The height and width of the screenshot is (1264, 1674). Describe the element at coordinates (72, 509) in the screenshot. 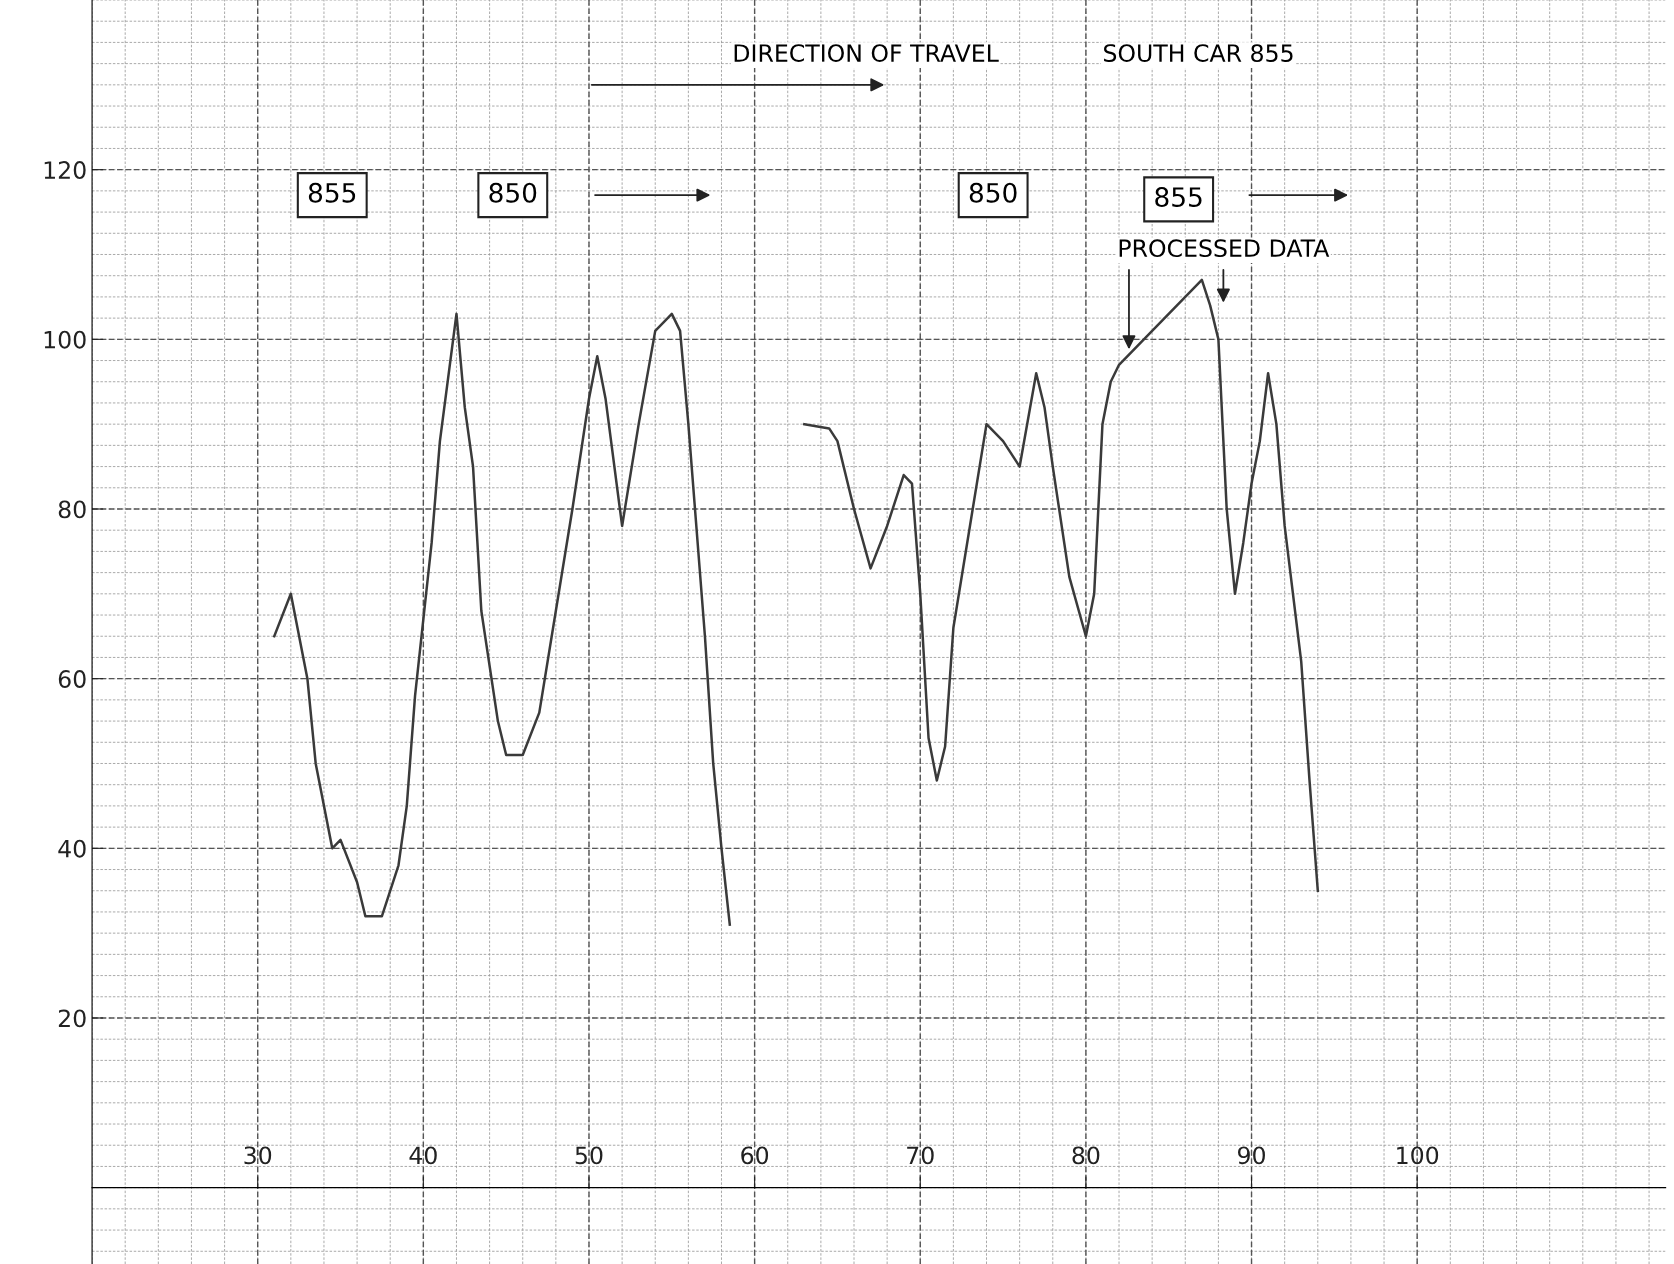

I see `y-tick-label: 80` at that location.